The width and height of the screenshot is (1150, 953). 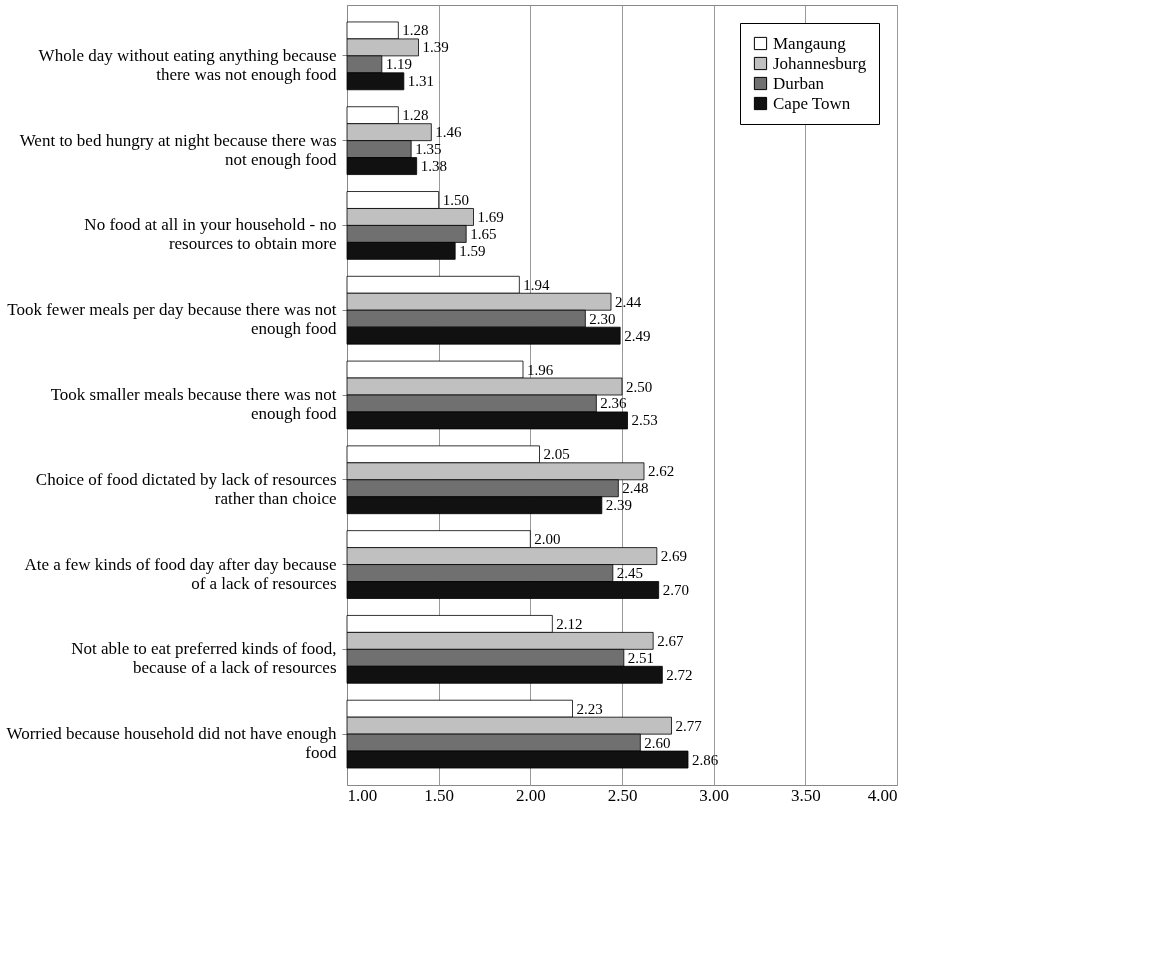 What do you see at coordinates (172, 319) in the screenshot?
I see `y-tick-label: Took fewer meals per day because there was not enough food` at bounding box center [172, 319].